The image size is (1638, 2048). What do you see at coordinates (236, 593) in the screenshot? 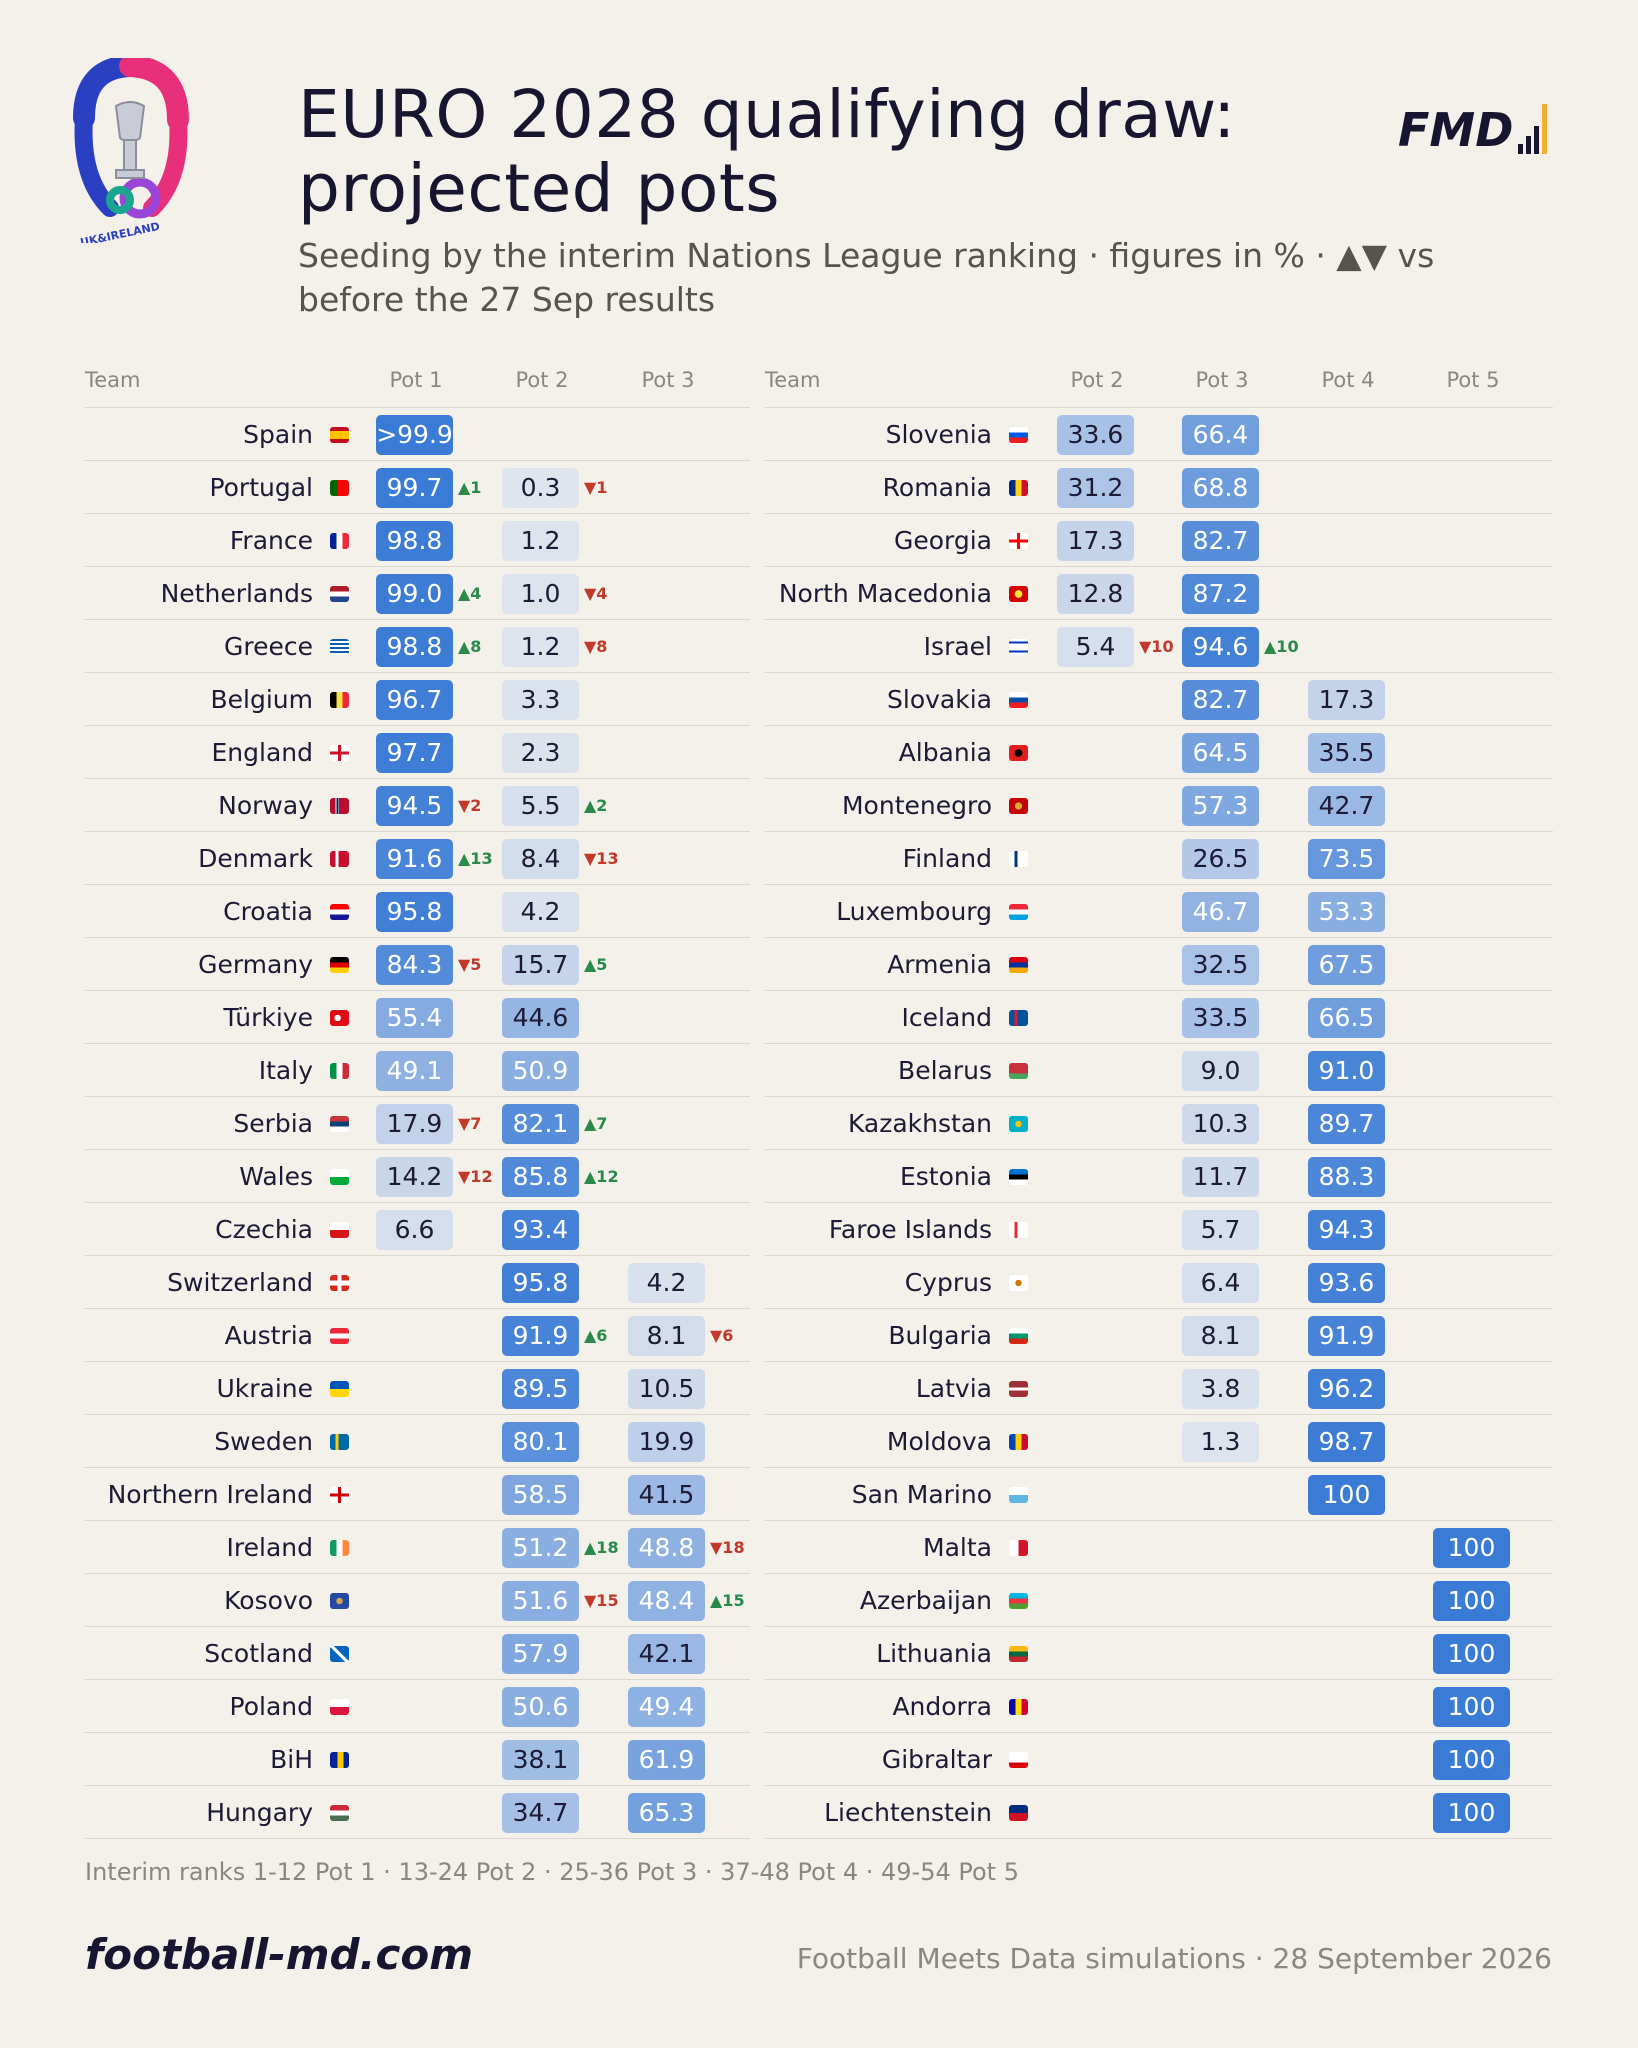
I see `team-name: Netherlands` at bounding box center [236, 593].